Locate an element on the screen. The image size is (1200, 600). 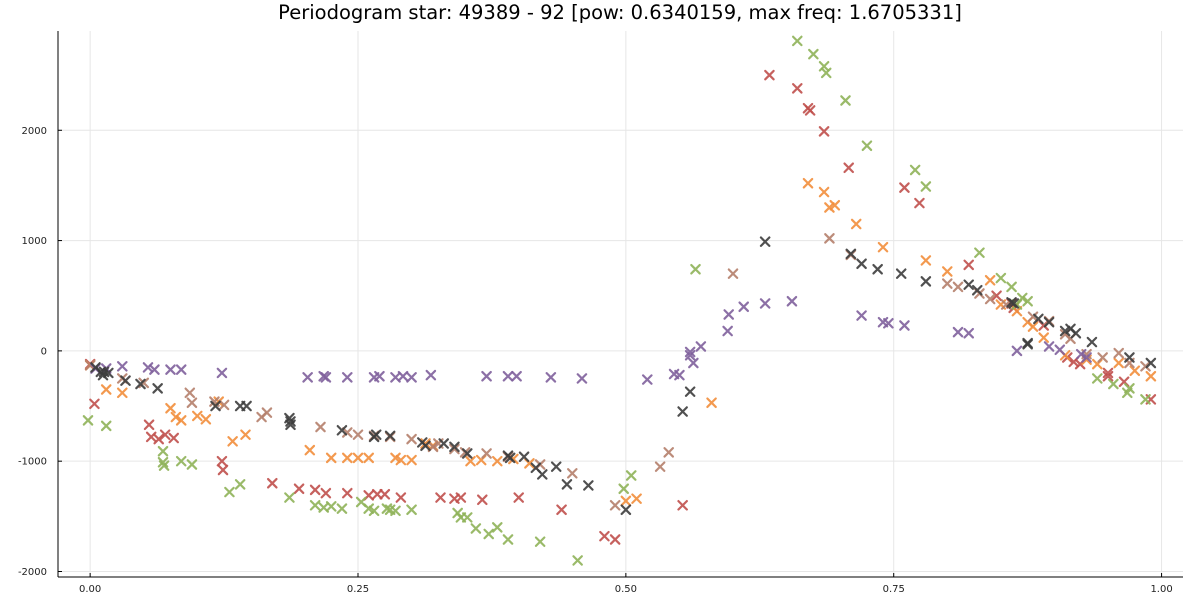
x-tick-label: 1.00 is located at coordinates (1161, 589).